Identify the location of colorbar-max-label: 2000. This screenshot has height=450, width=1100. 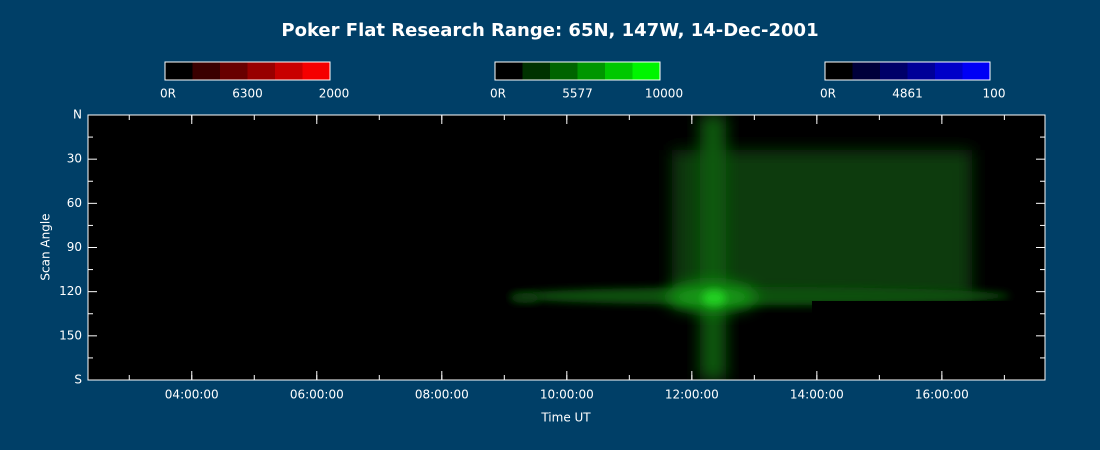
(334, 94).